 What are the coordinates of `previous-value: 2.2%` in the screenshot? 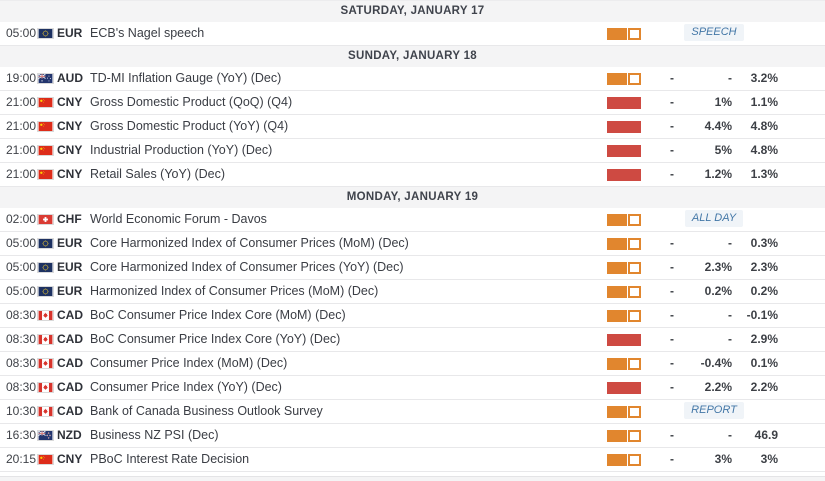 It's located at (764, 387).